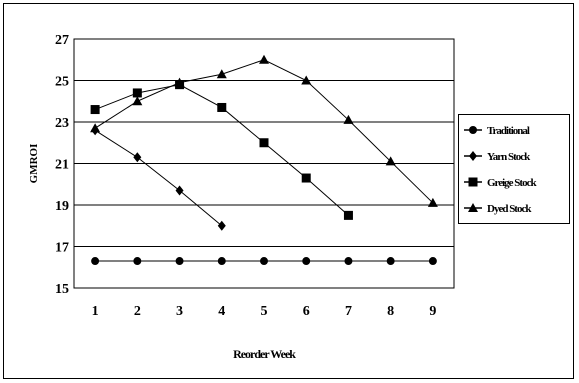  What do you see at coordinates (62, 40) in the screenshot?
I see `y-tick-label: 27` at bounding box center [62, 40].